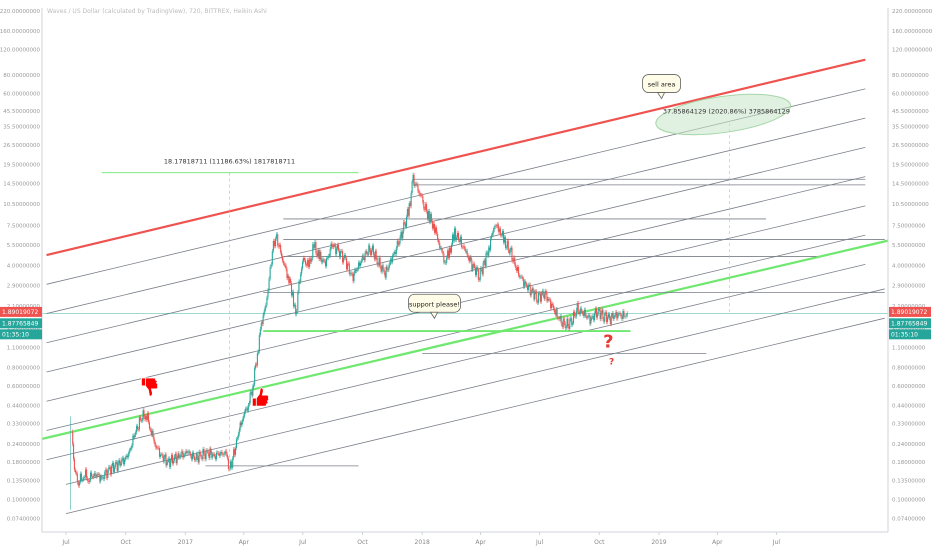 This screenshot has height=554, width=932. What do you see at coordinates (909, 387) in the screenshot?
I see `y-tick-right-label: 0.60000000` at bounding box center [909, 387].